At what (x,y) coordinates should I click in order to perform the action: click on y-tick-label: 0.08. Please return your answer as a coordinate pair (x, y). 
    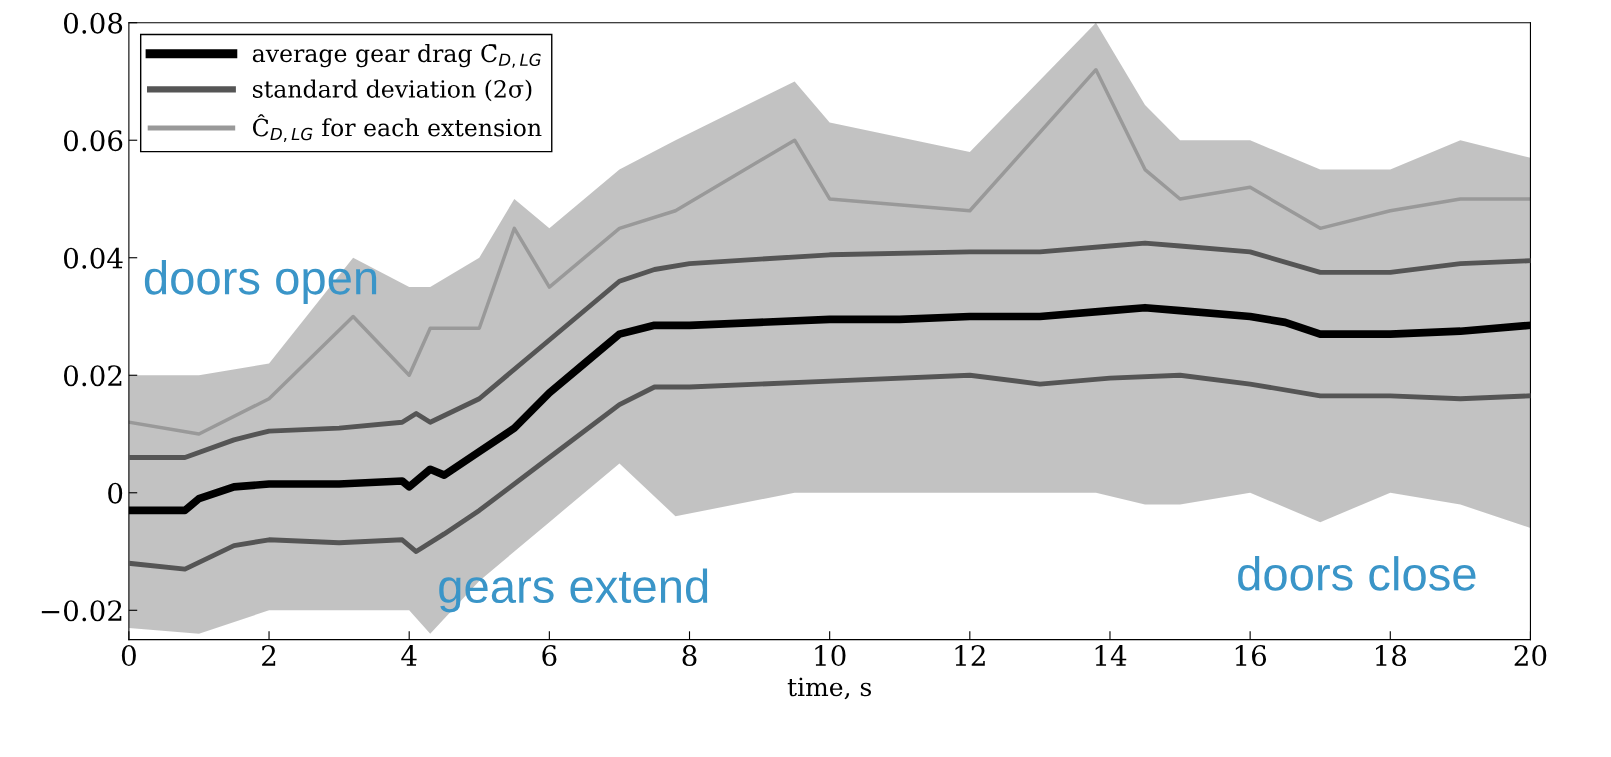
    Looking at the image, I should click on (93, 23).